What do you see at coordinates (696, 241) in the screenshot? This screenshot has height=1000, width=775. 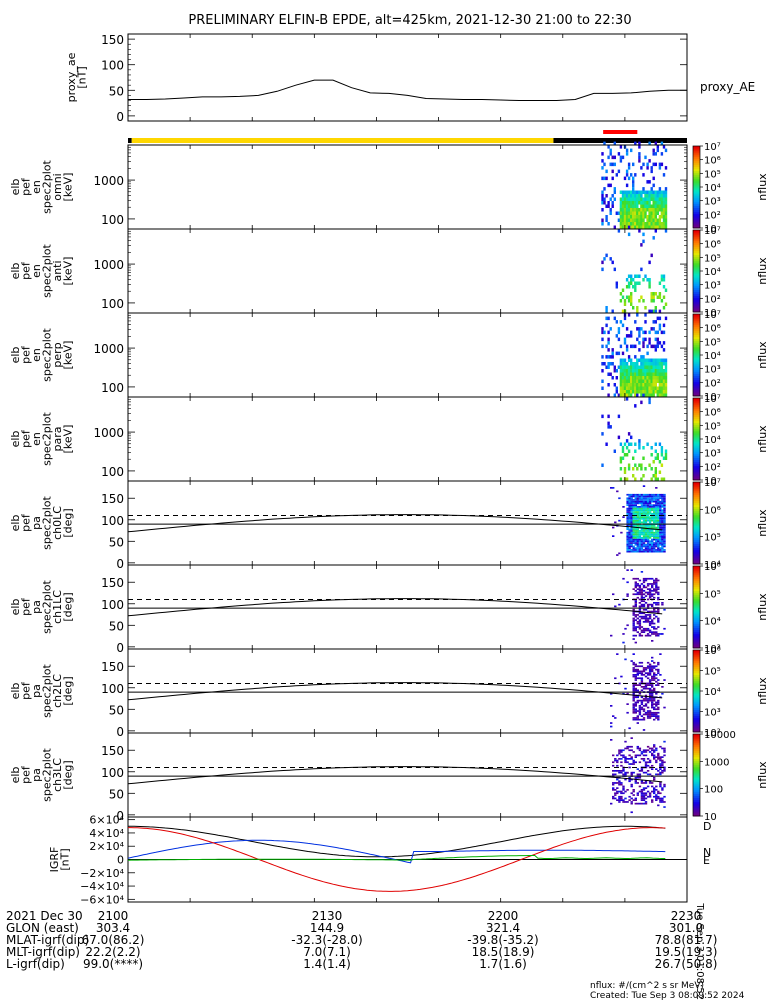 I see `panel-anti-colorbar-cell` at bounding box center [696, 241].